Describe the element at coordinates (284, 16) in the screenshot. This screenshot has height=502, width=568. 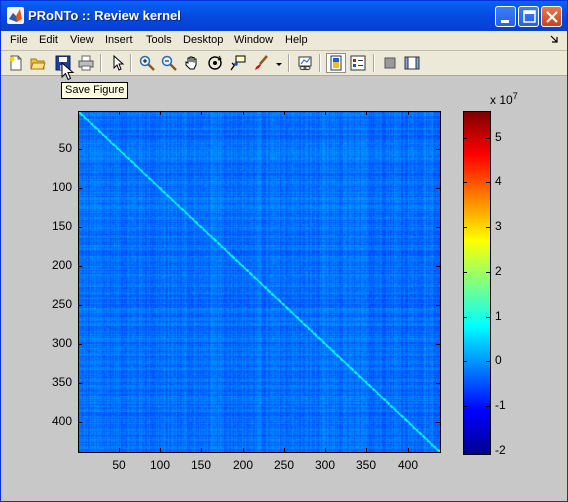
I see `title-bar: PRoNTo :: Review kernel` at that location.